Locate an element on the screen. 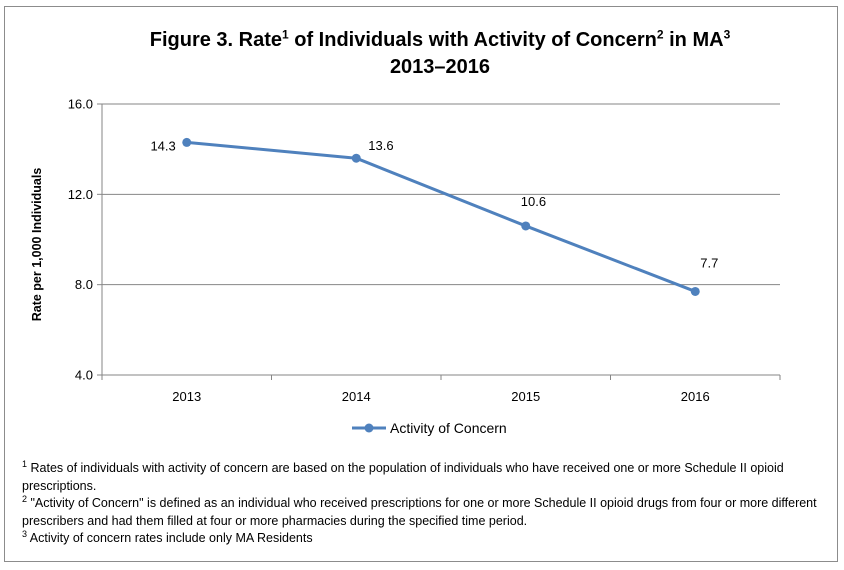  chart-subtitle-years: 2013–2016 is located at coordinates (440, 67).